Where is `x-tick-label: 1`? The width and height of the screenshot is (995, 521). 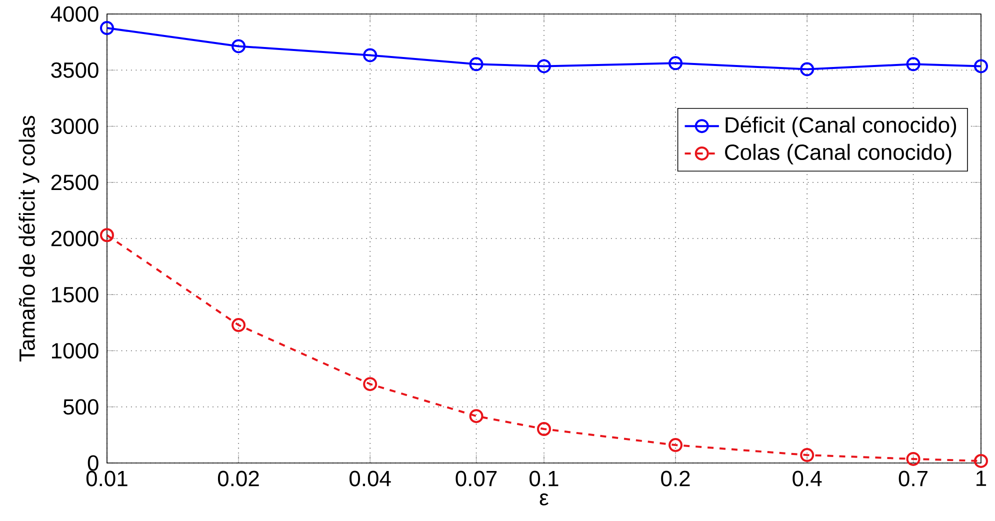 x-tick-label: 1 is located at coordinates (981, 478).